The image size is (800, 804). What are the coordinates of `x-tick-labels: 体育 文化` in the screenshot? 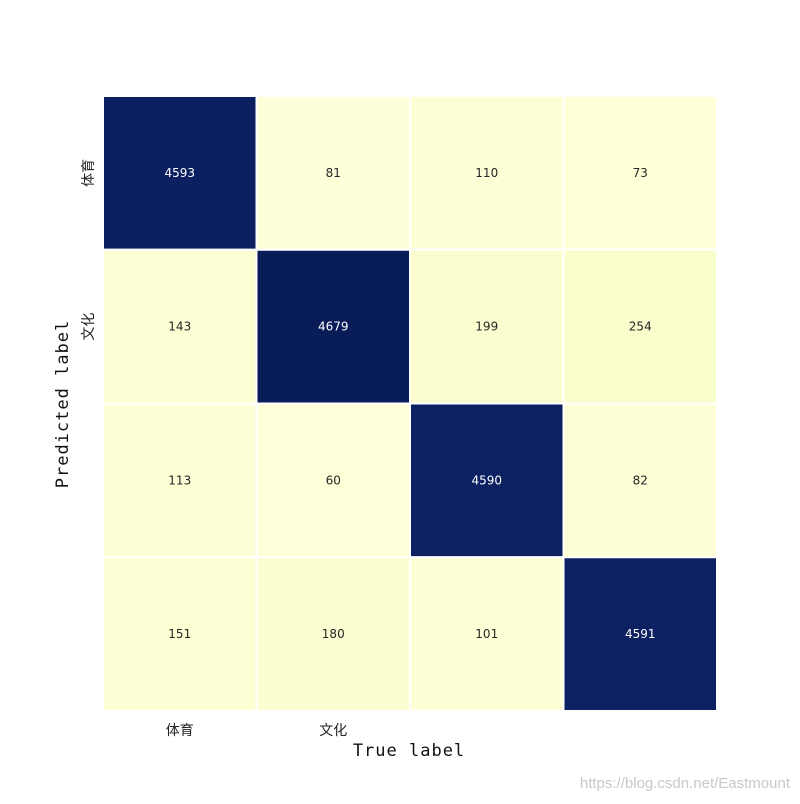 It's located at (257, 731).